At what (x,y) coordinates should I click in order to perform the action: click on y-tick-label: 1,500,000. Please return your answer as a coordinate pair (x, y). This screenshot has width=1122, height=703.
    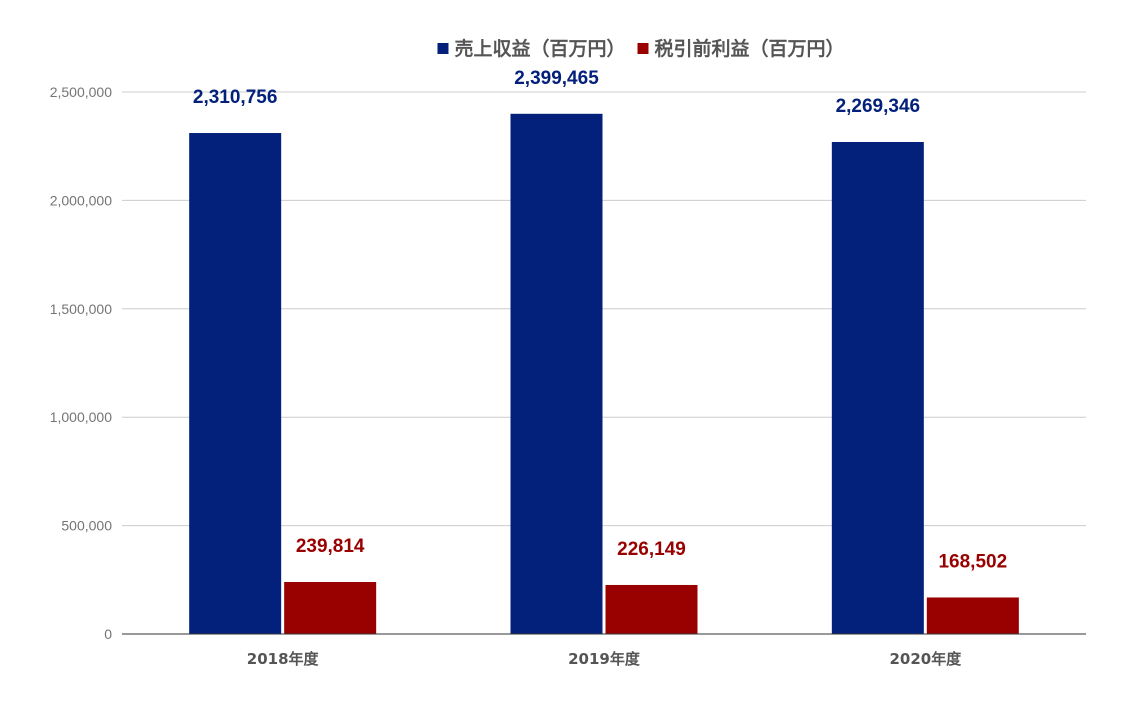
    Looking at the image, I should click on (81, 309).